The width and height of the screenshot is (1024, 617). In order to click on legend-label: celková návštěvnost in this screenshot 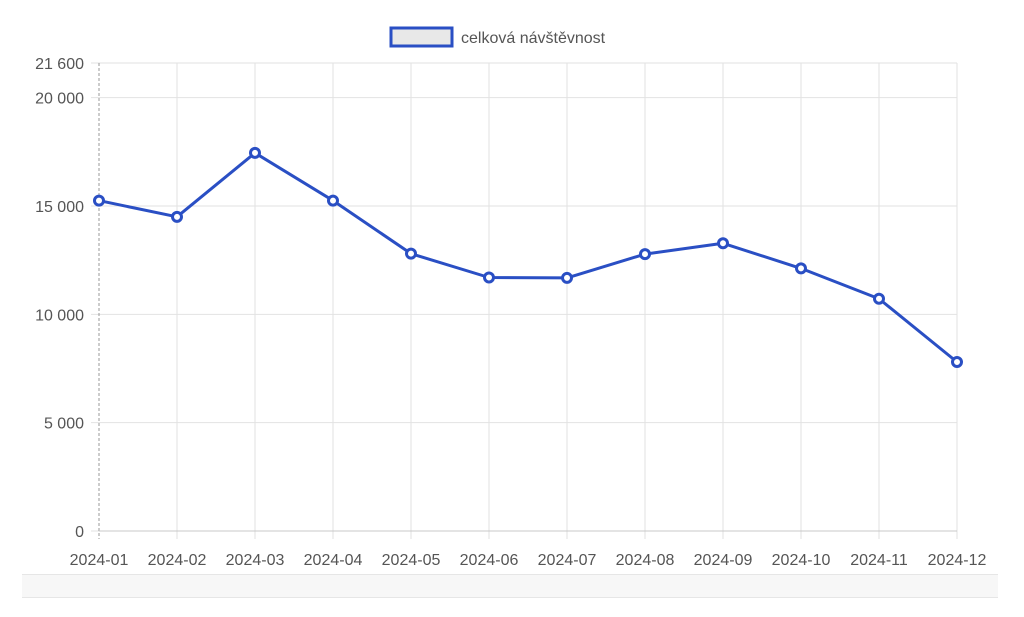, I will do `click(533, 38)`.